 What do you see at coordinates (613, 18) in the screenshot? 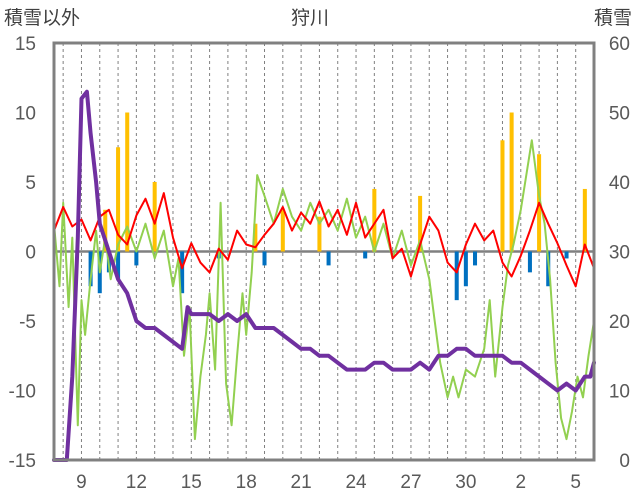
I see `right-axis-label: 積雪` at bounding box center [613, 18].